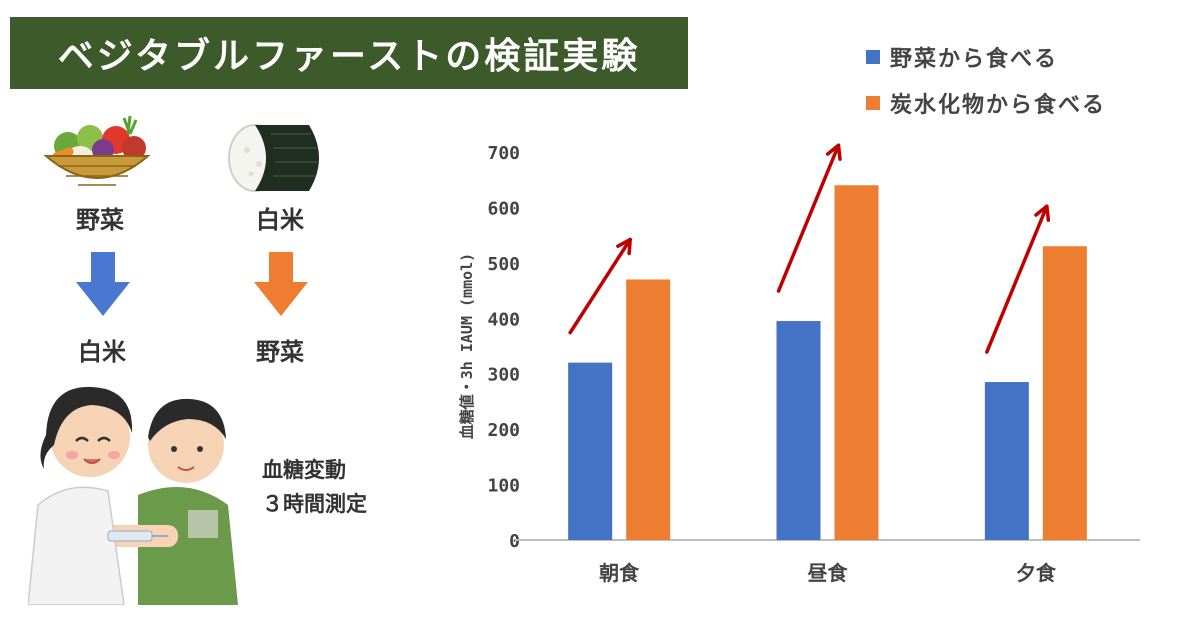 This screenshot has height=628, width=1200. I want to click on title-banner: ベジタブルファーストの検証実験, so click(349, 53).